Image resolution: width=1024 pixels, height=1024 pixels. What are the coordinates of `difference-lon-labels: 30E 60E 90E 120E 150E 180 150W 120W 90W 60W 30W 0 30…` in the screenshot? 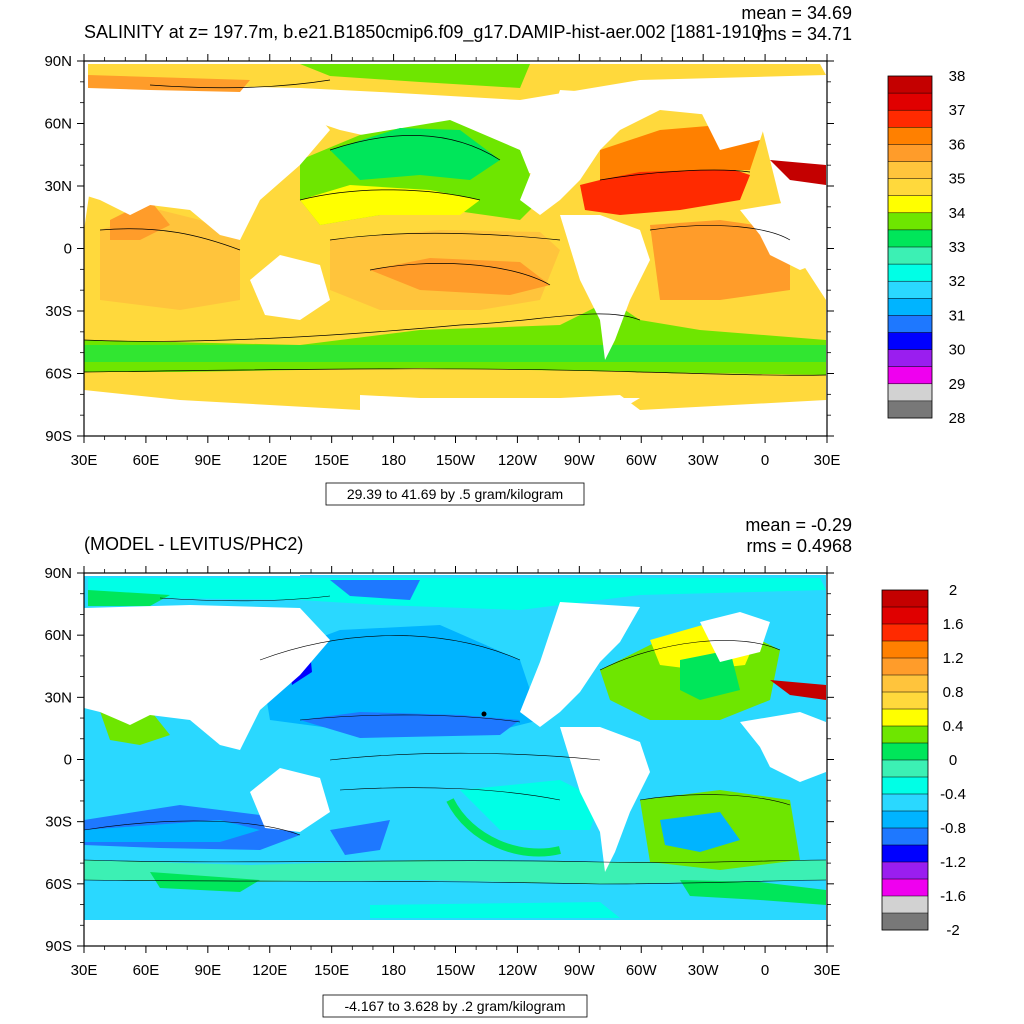 It's located at (456, 970).